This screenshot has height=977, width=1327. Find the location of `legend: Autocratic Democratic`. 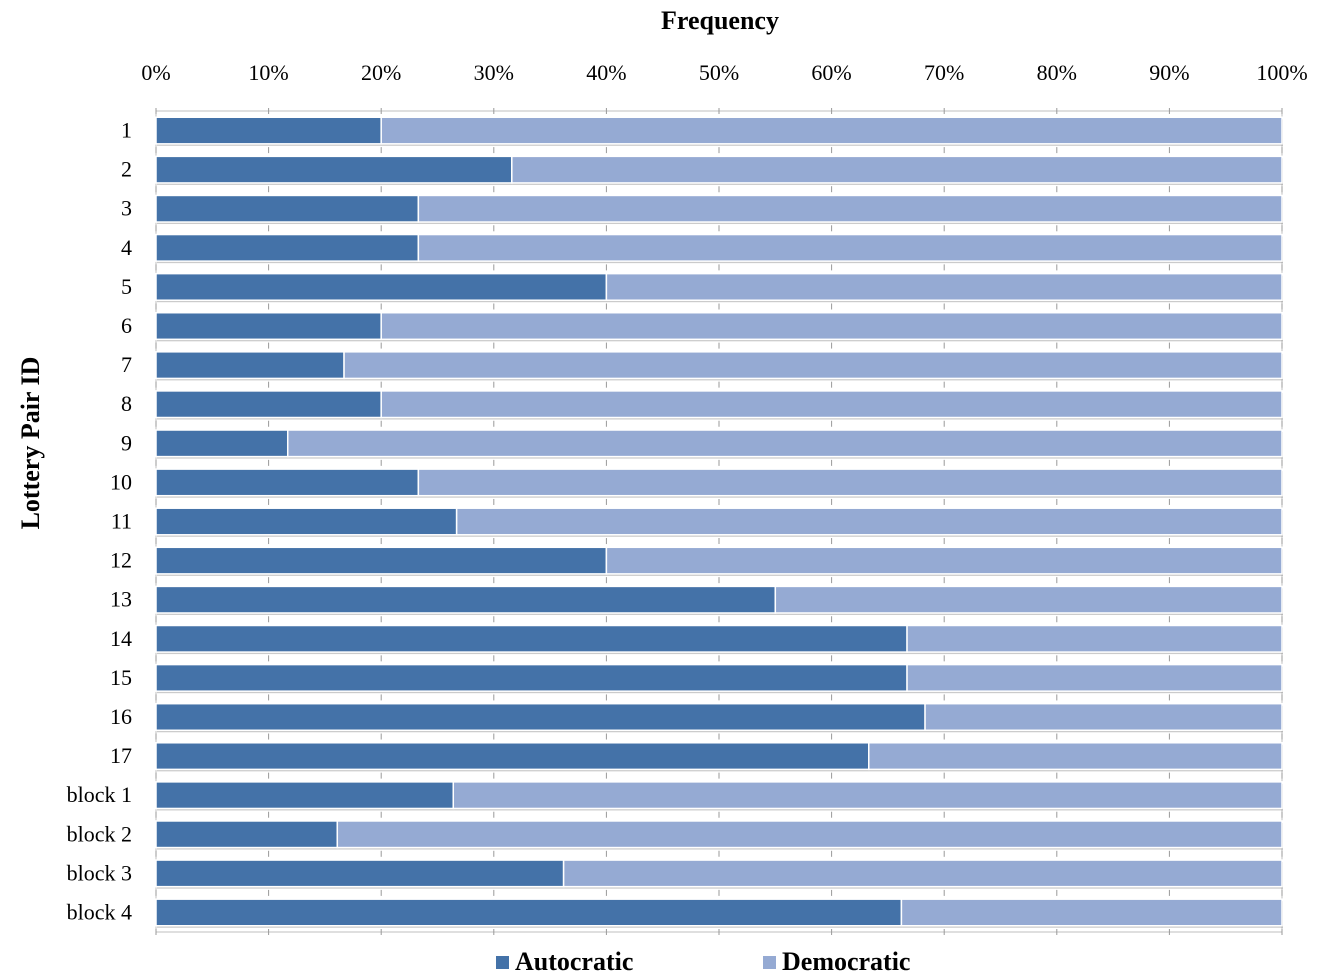

legend: Autocratic Democratic is located at coordinates (663, 962).